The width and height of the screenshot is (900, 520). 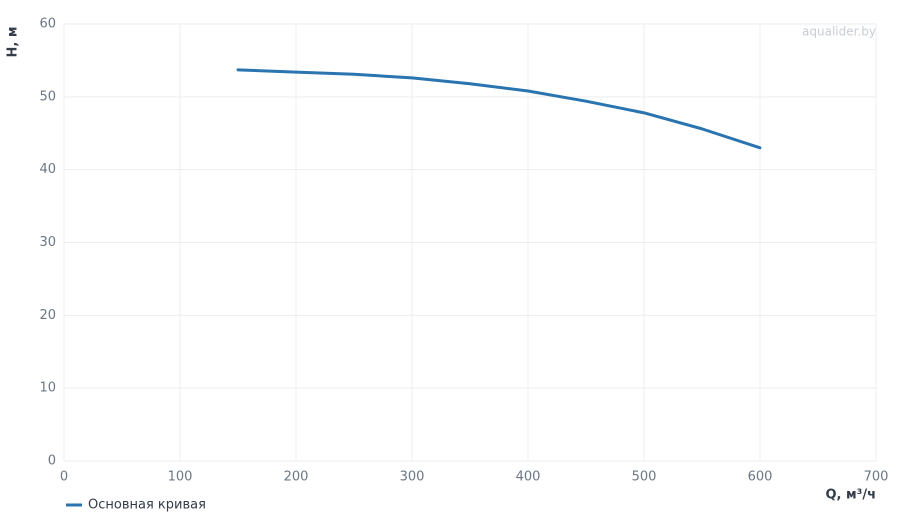 What do you see at coordinates (147, 505) in the screenshot?
I see `legend-label: Основная кривая` at bounding box center [147, 505].